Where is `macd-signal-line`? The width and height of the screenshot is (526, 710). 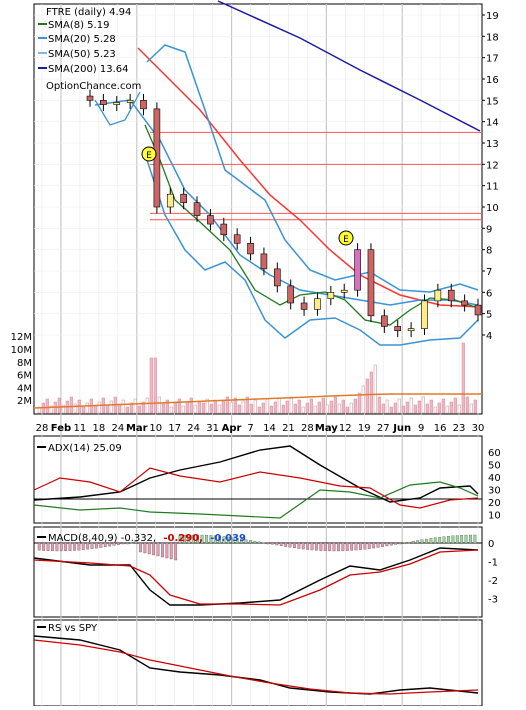
macd-signal-line is located at coordinates (256, 577).